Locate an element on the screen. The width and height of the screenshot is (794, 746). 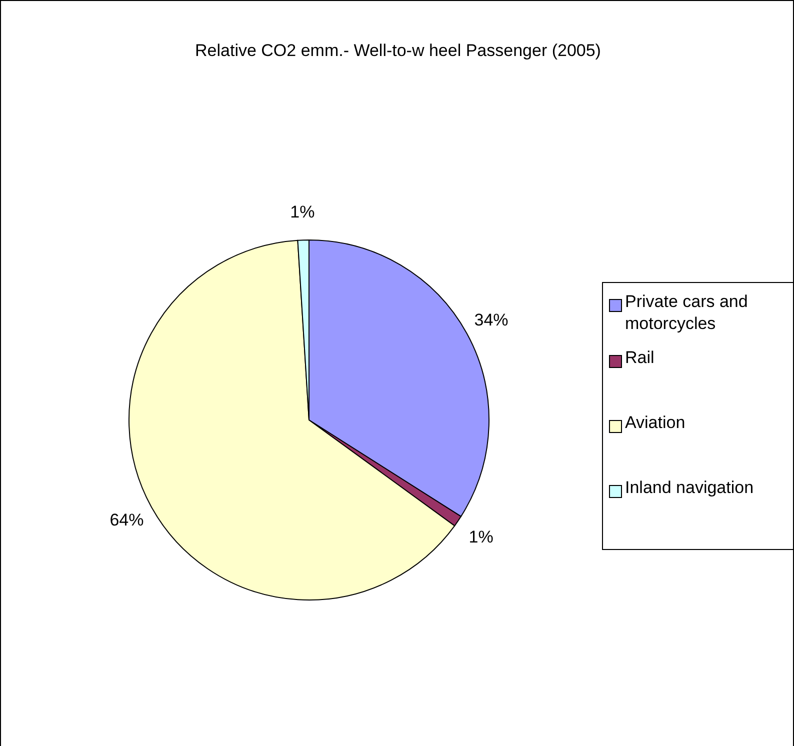
chart-title: Relative CO2 emm.- Well-to-w heel Passenger (2005) is located at coordinates (398, 51).